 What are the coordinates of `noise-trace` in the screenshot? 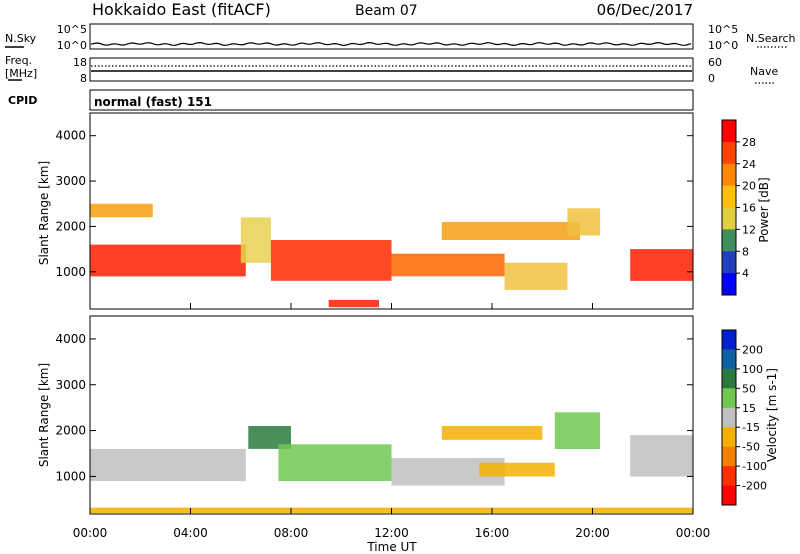 It's located at (391, 44).